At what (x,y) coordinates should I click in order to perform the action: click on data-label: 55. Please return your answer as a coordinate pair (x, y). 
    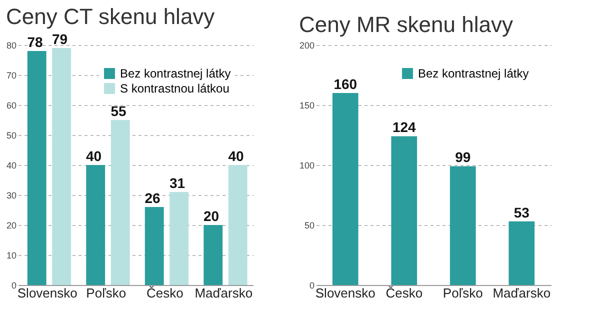
    Looking at the image, I should click on (118, 111).